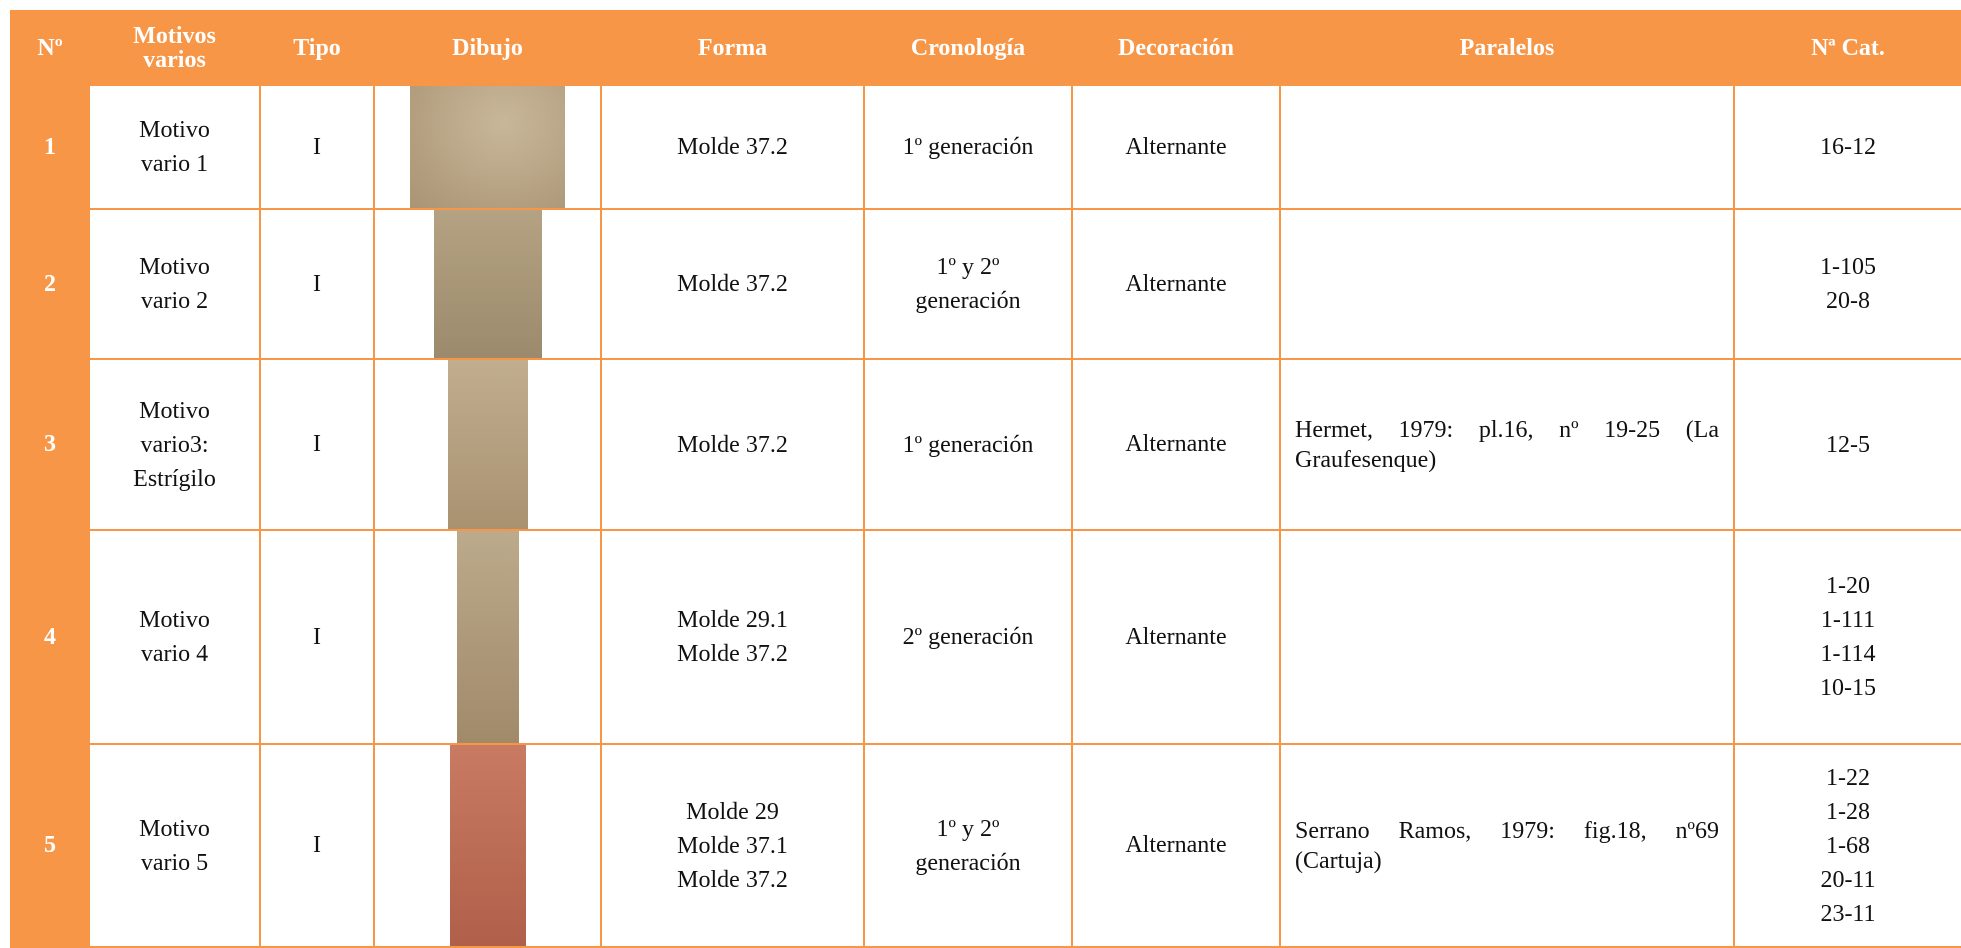  I want to click on text-line: 2º generación, so click(968, 637).